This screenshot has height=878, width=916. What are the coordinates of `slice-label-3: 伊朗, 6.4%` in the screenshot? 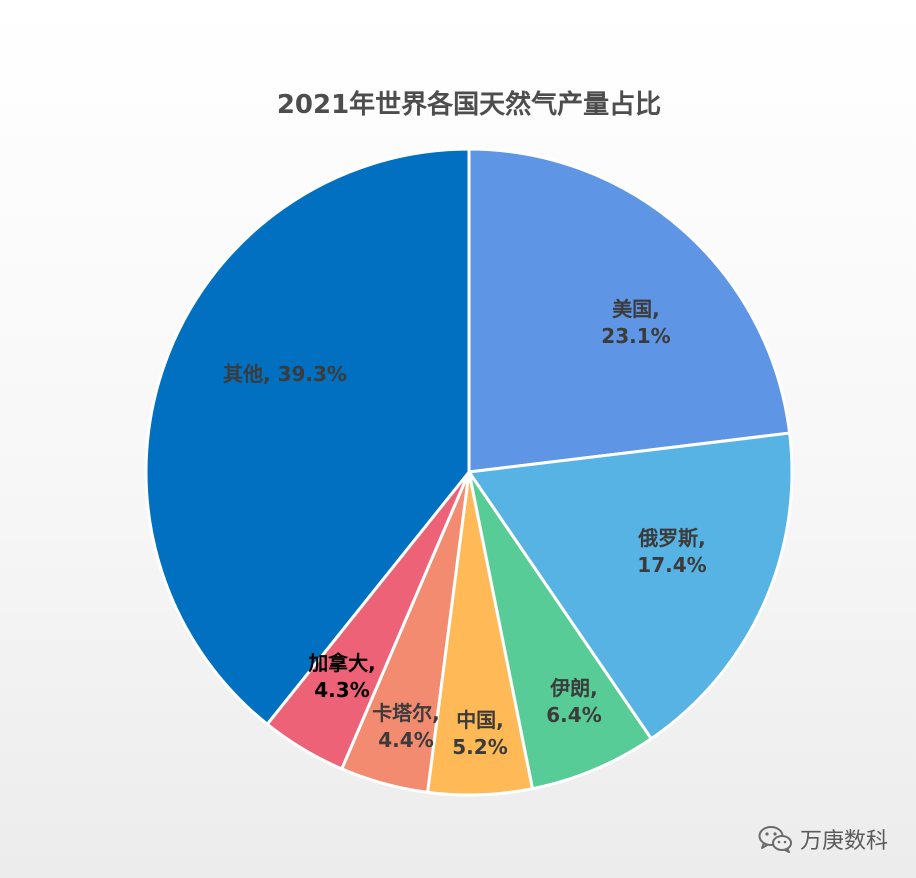 It's located at (573, 701).